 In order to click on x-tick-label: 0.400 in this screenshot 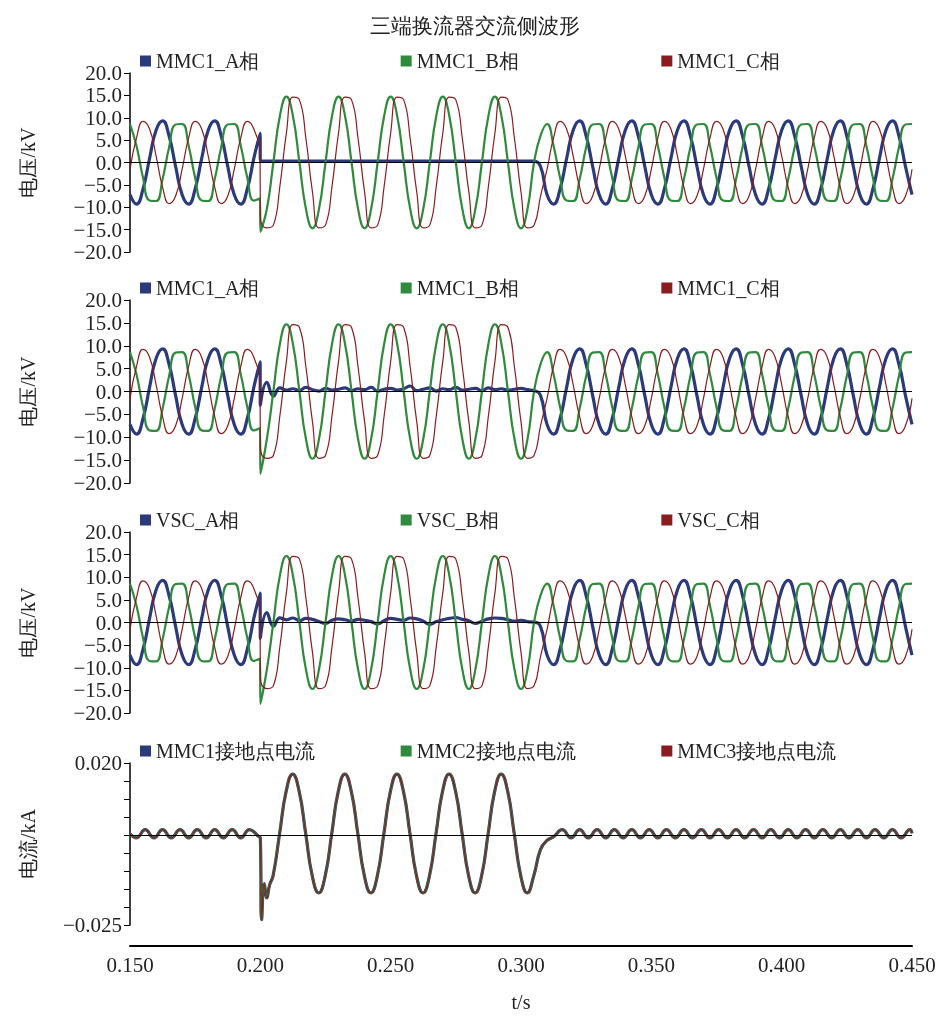, I will do `click(782, 964)`.